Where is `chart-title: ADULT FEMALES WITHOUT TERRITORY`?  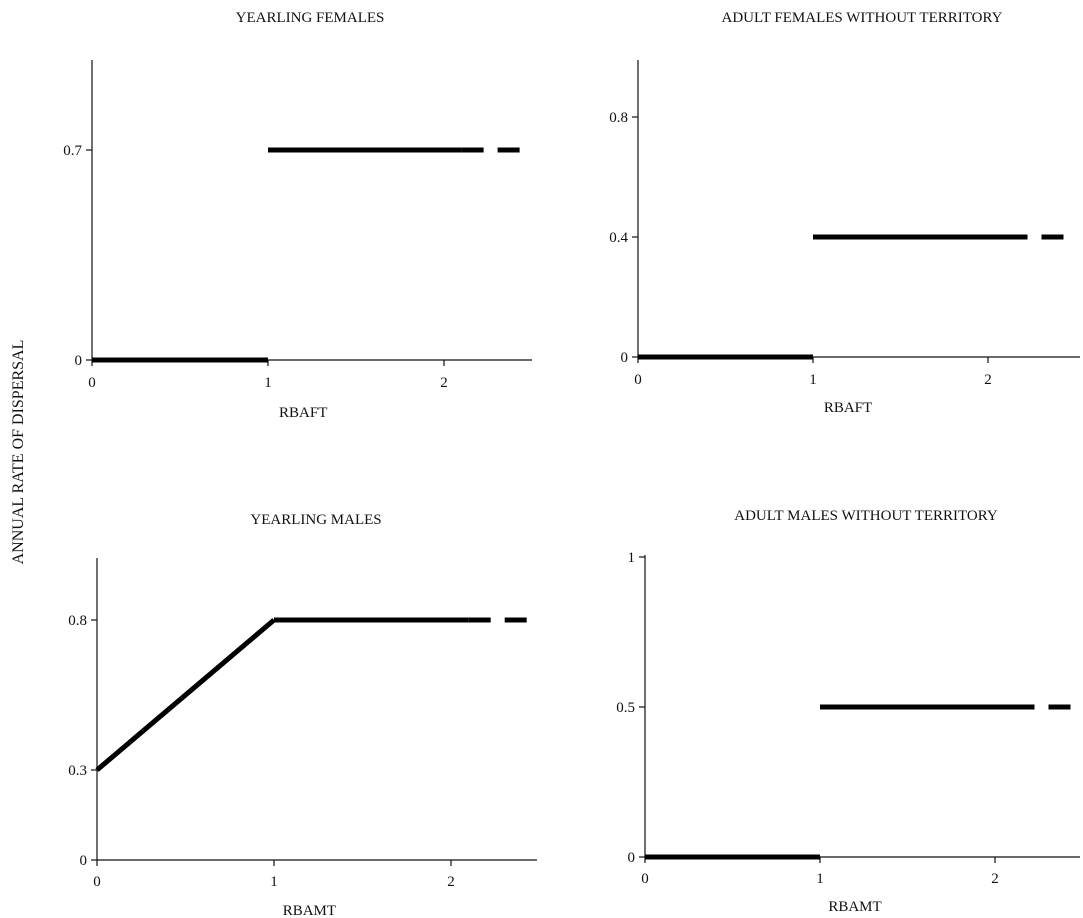
chart-title: ADULT FEMALES WITHOUT TERRITORY is located at coordinates (862, 18).